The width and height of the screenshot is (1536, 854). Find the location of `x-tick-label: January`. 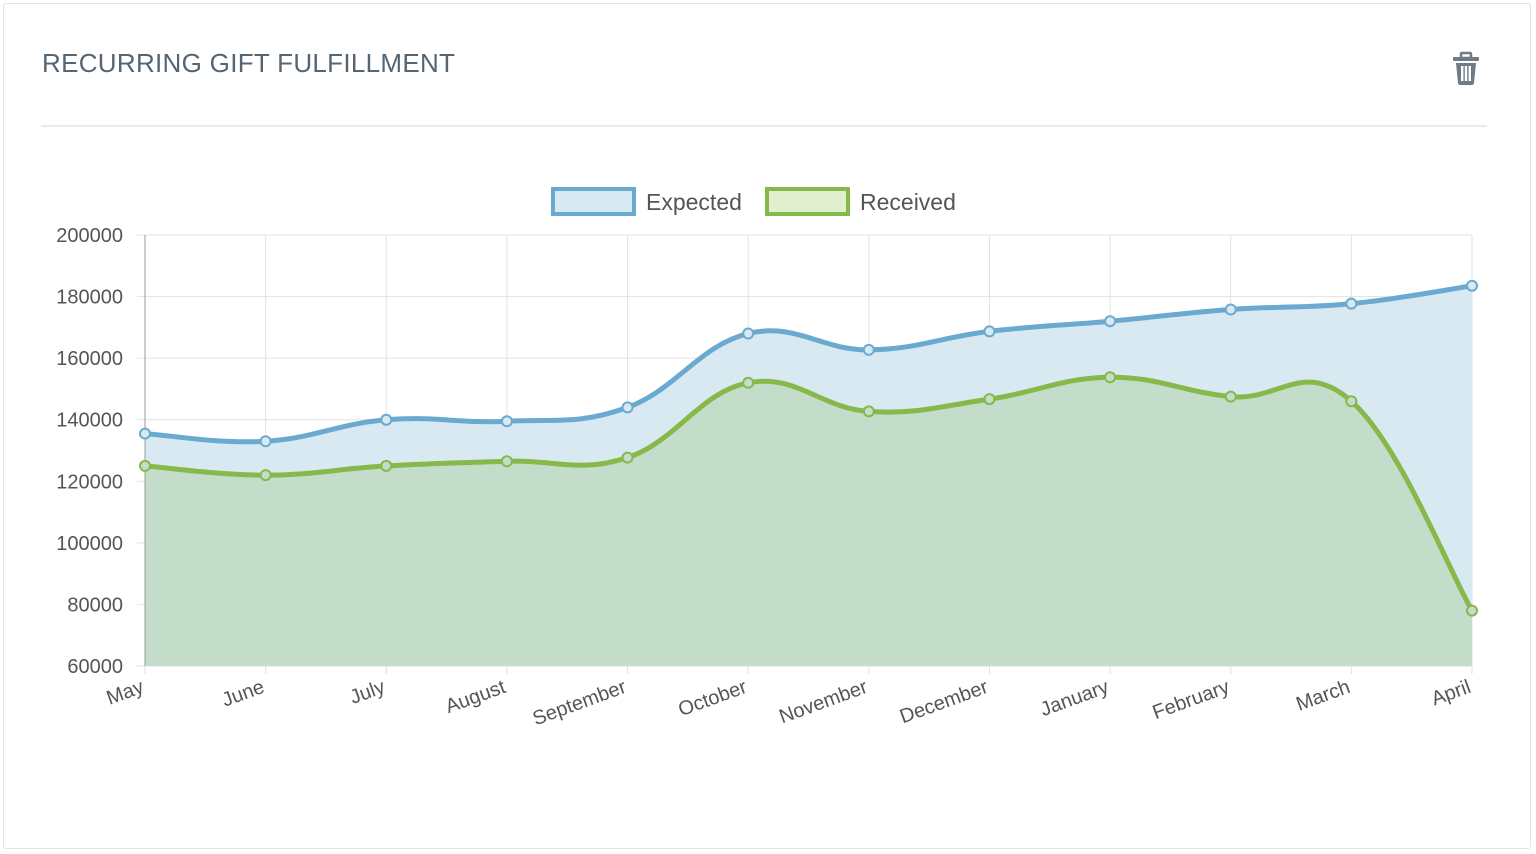

x-tick-label: January is located at coordinates (1074, 698).